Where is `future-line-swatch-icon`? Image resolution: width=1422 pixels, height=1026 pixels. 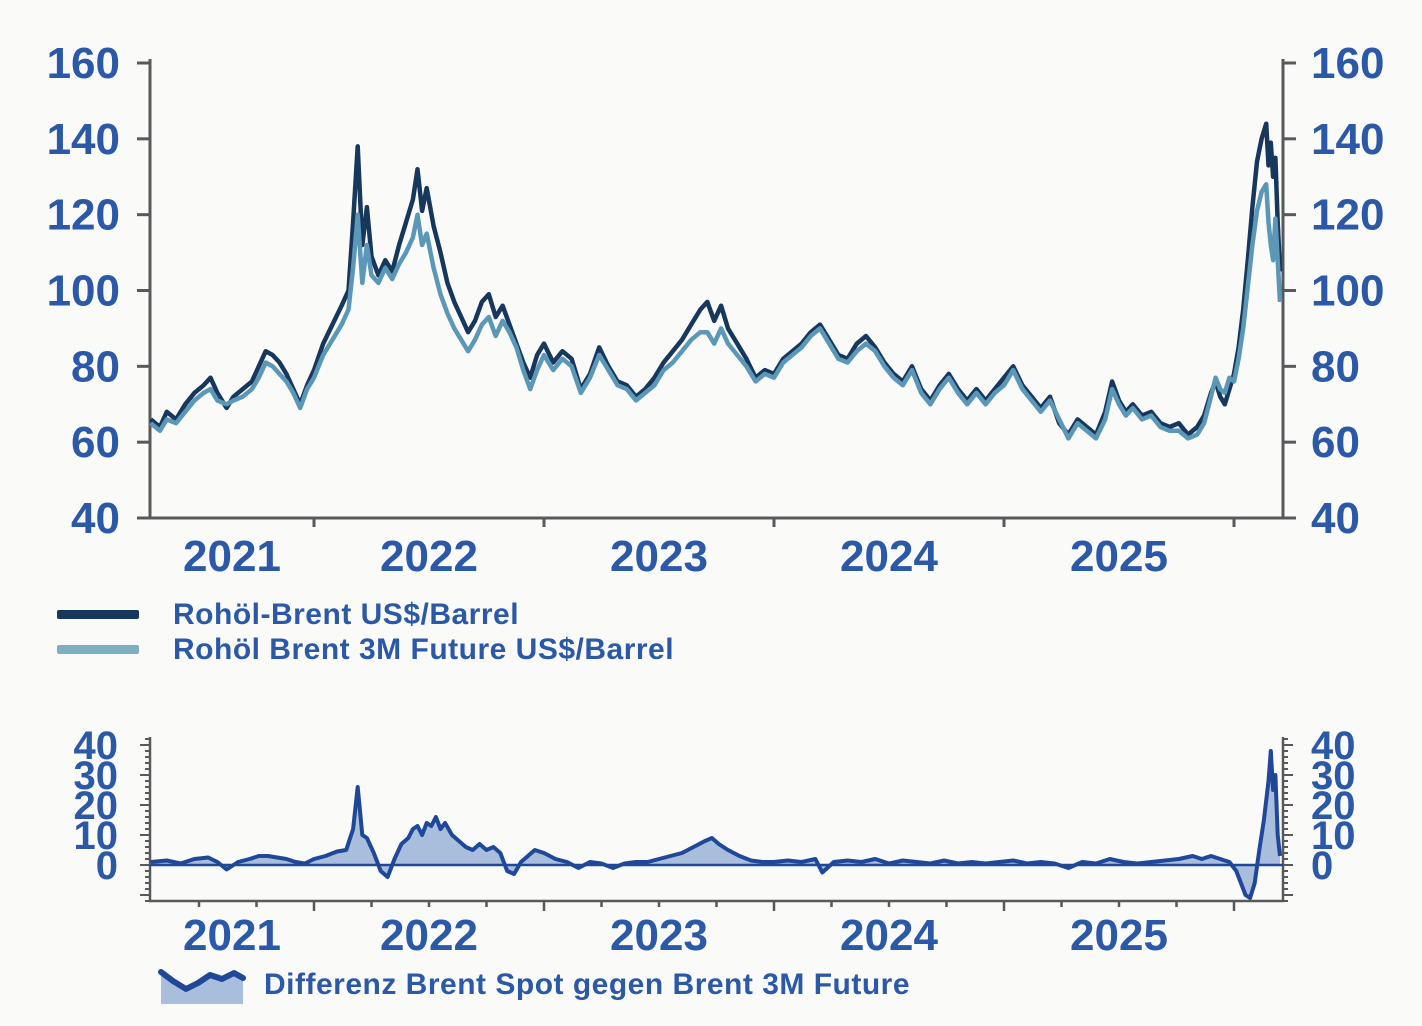 future-line-swatch-icon is located at coordinates (98, 649).